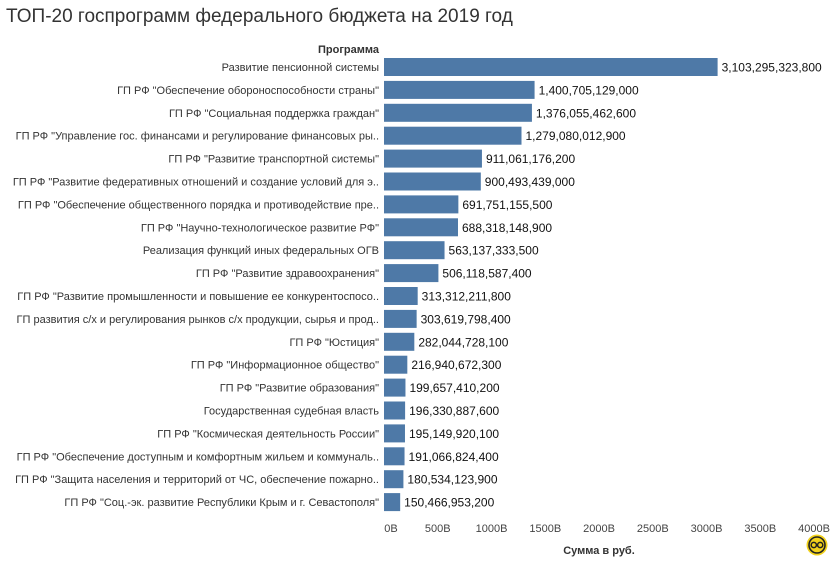 This screenshot has width=840, height=565. What do you see at coordinates (707, 529) in the screenshot?
I see `x-tick-label-7: 3000B` at bounding box center [707, 529].